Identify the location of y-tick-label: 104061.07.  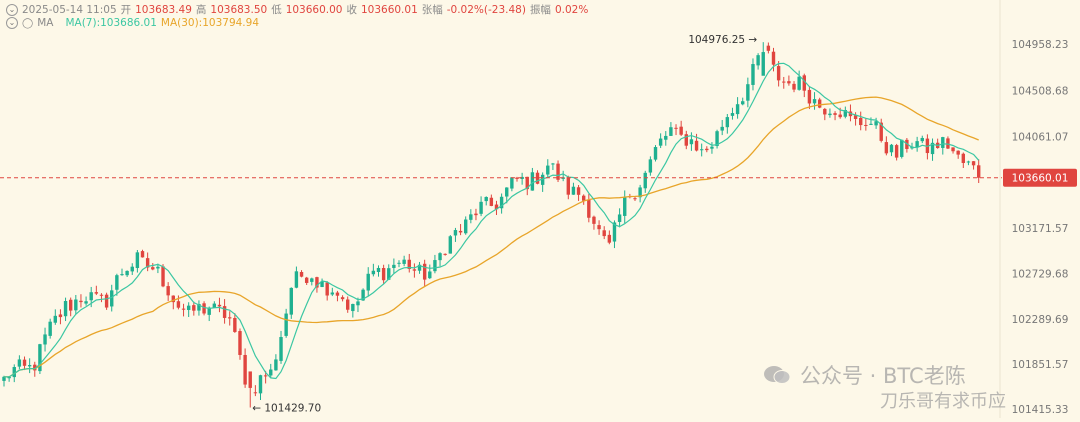
(1040, 137).